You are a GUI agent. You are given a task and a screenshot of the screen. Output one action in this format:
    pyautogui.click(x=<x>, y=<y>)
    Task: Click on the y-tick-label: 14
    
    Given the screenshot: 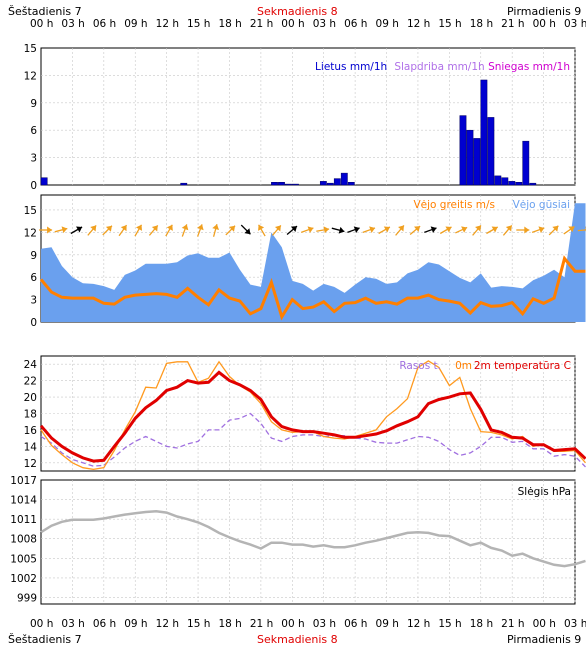 What is the action you would take?
    pyautogui.click(x=31, y=447)
    